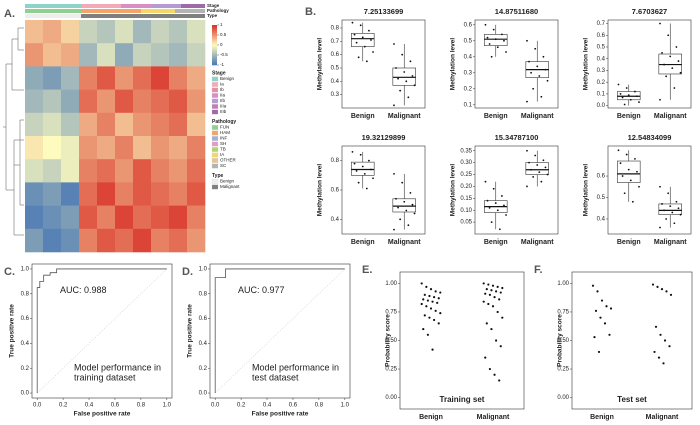  What do you see at coordinates (25, 319) in the screenshot?
I see `y-tick-label: 0.6` at bounding box center [25, 319].